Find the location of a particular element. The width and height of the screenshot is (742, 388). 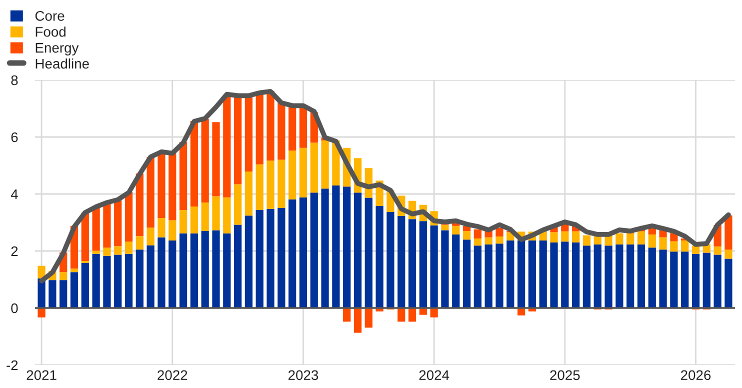

y-tick-label: 8 is located at coordinates (14, 80).